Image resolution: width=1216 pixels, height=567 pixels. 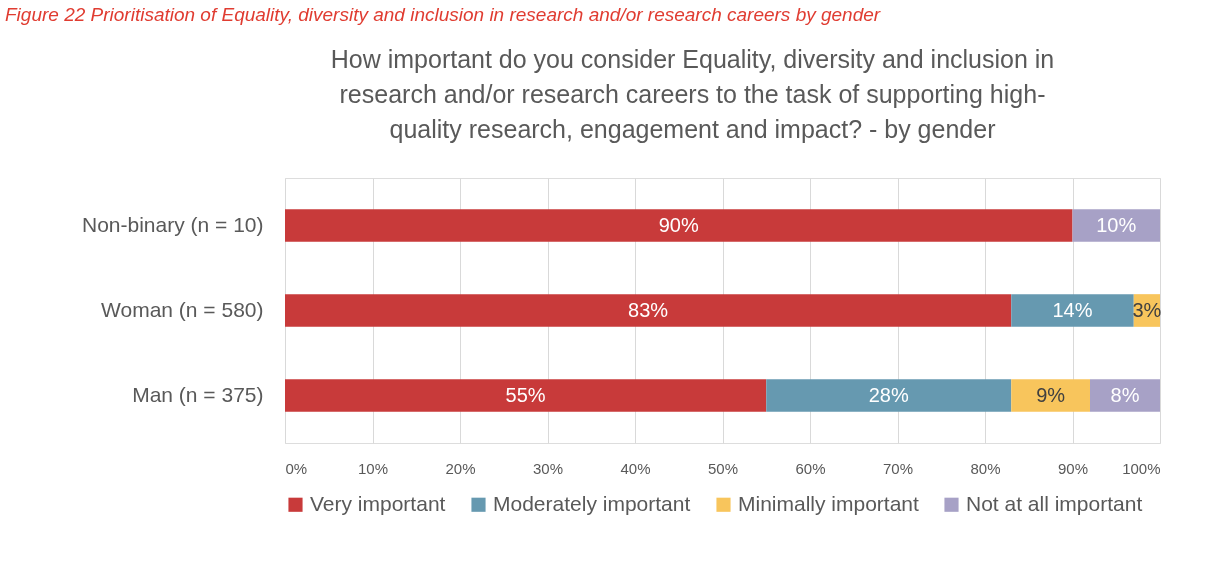 What do you see at coordinates (810, 468) in the screenshot?
I see `x-tick-label: 60%` at bounding box center [810, 468].